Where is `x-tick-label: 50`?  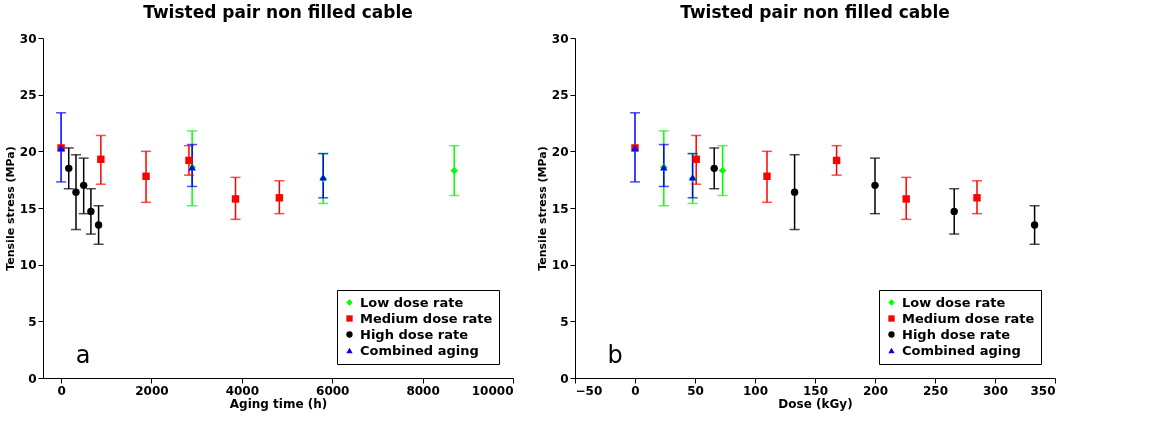
x-tick-label: 50 is located at coordinates (695, 390).